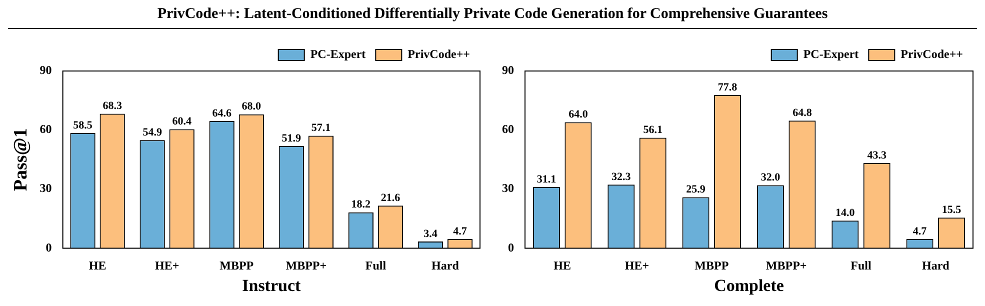  I want to click on y-axis-title: Pass@1, so click(21, 160).